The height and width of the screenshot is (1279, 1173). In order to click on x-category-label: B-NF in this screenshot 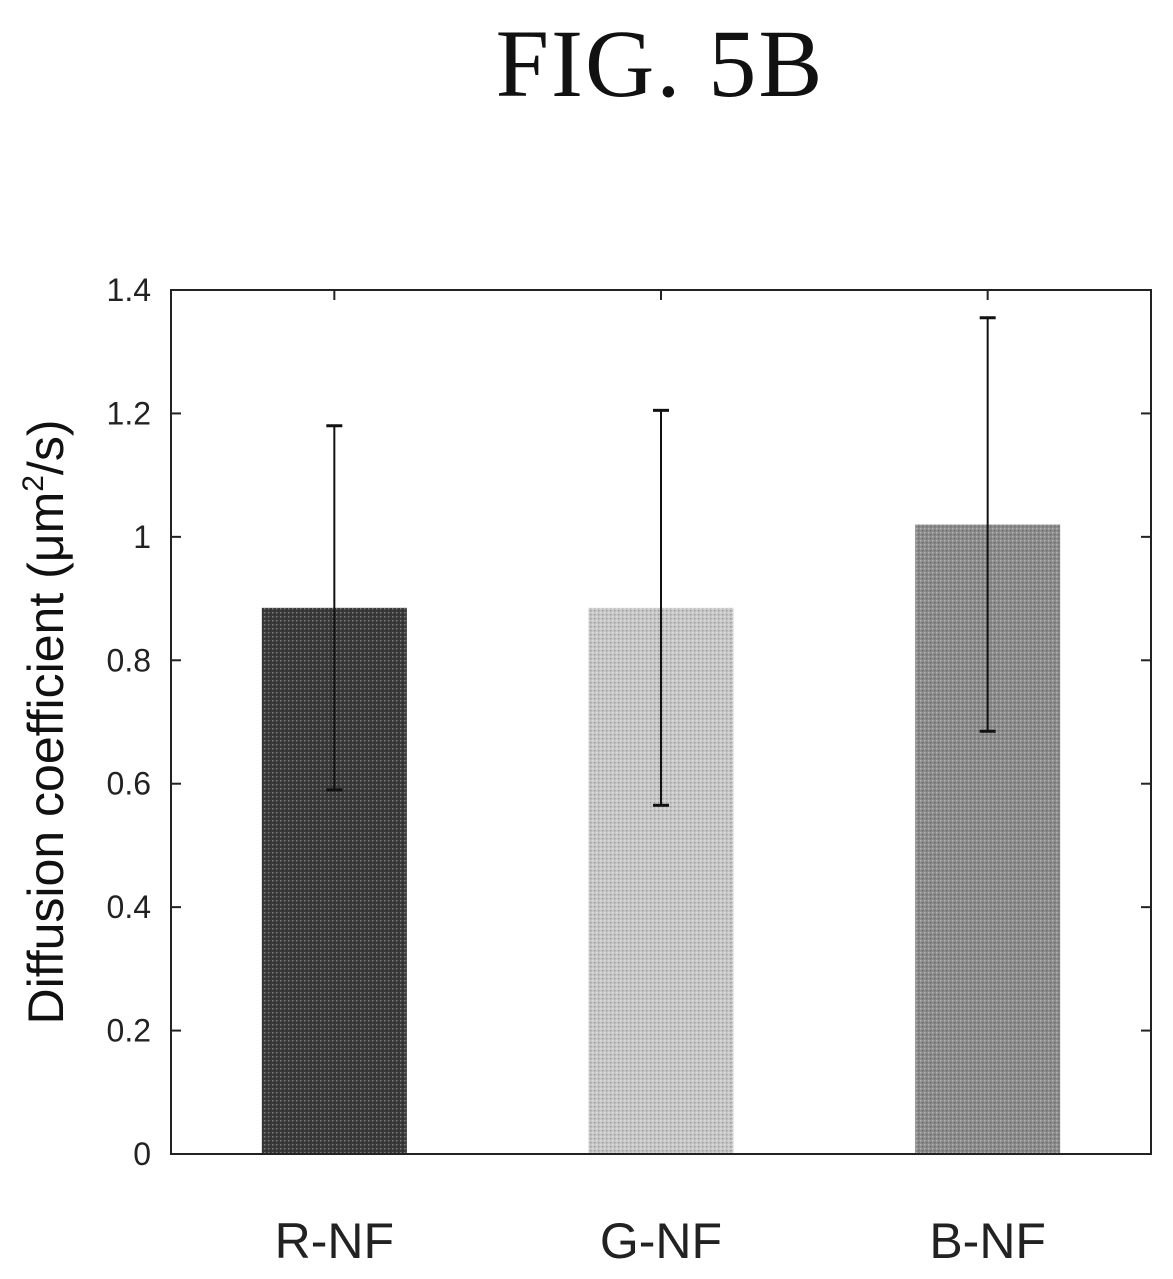, I will do `click(987, 1241)`.